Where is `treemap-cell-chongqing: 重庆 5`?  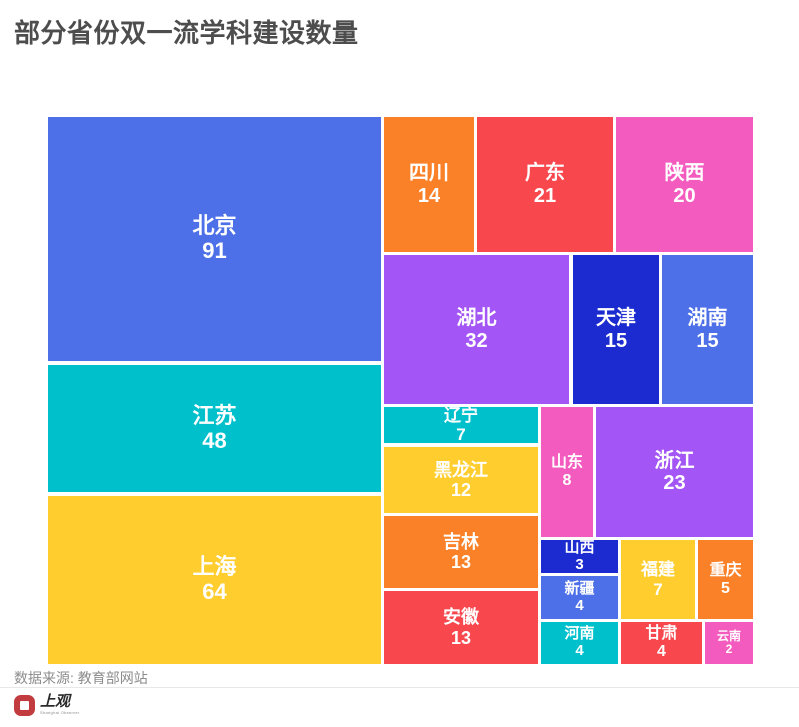 treemap-cell-chongqing: 重庆 5 is located at coordinates (725, 579).